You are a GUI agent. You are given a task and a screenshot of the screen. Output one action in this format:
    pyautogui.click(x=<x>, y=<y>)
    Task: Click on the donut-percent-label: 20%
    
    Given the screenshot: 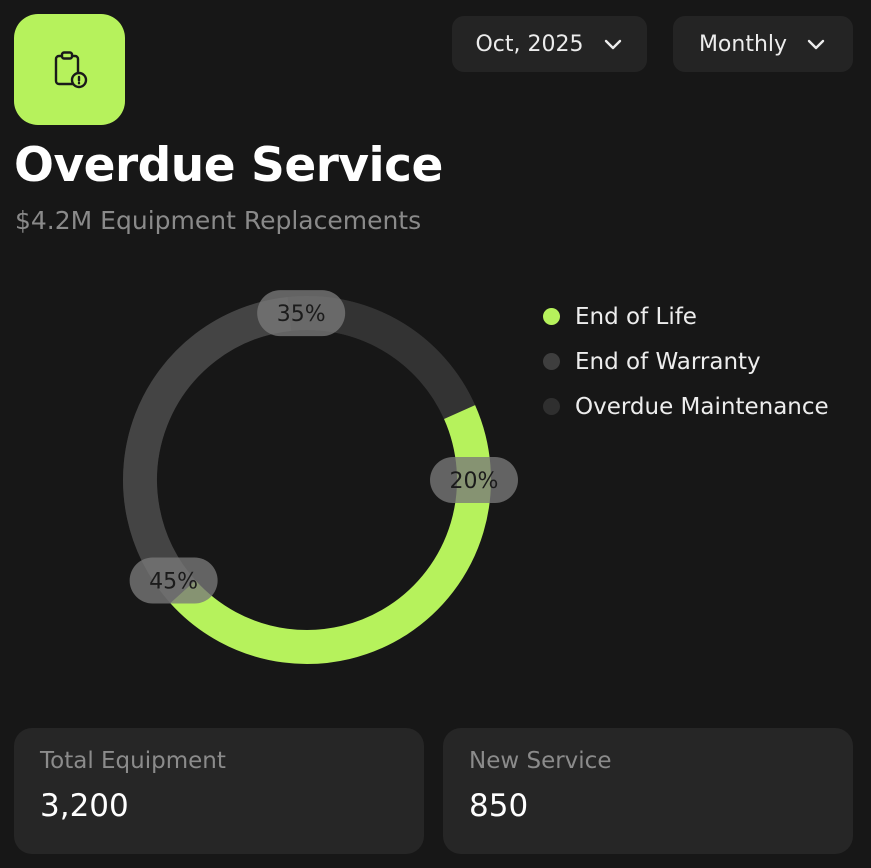 What is the action you would take?
    pyautogui.click(x=474, y=481)
    